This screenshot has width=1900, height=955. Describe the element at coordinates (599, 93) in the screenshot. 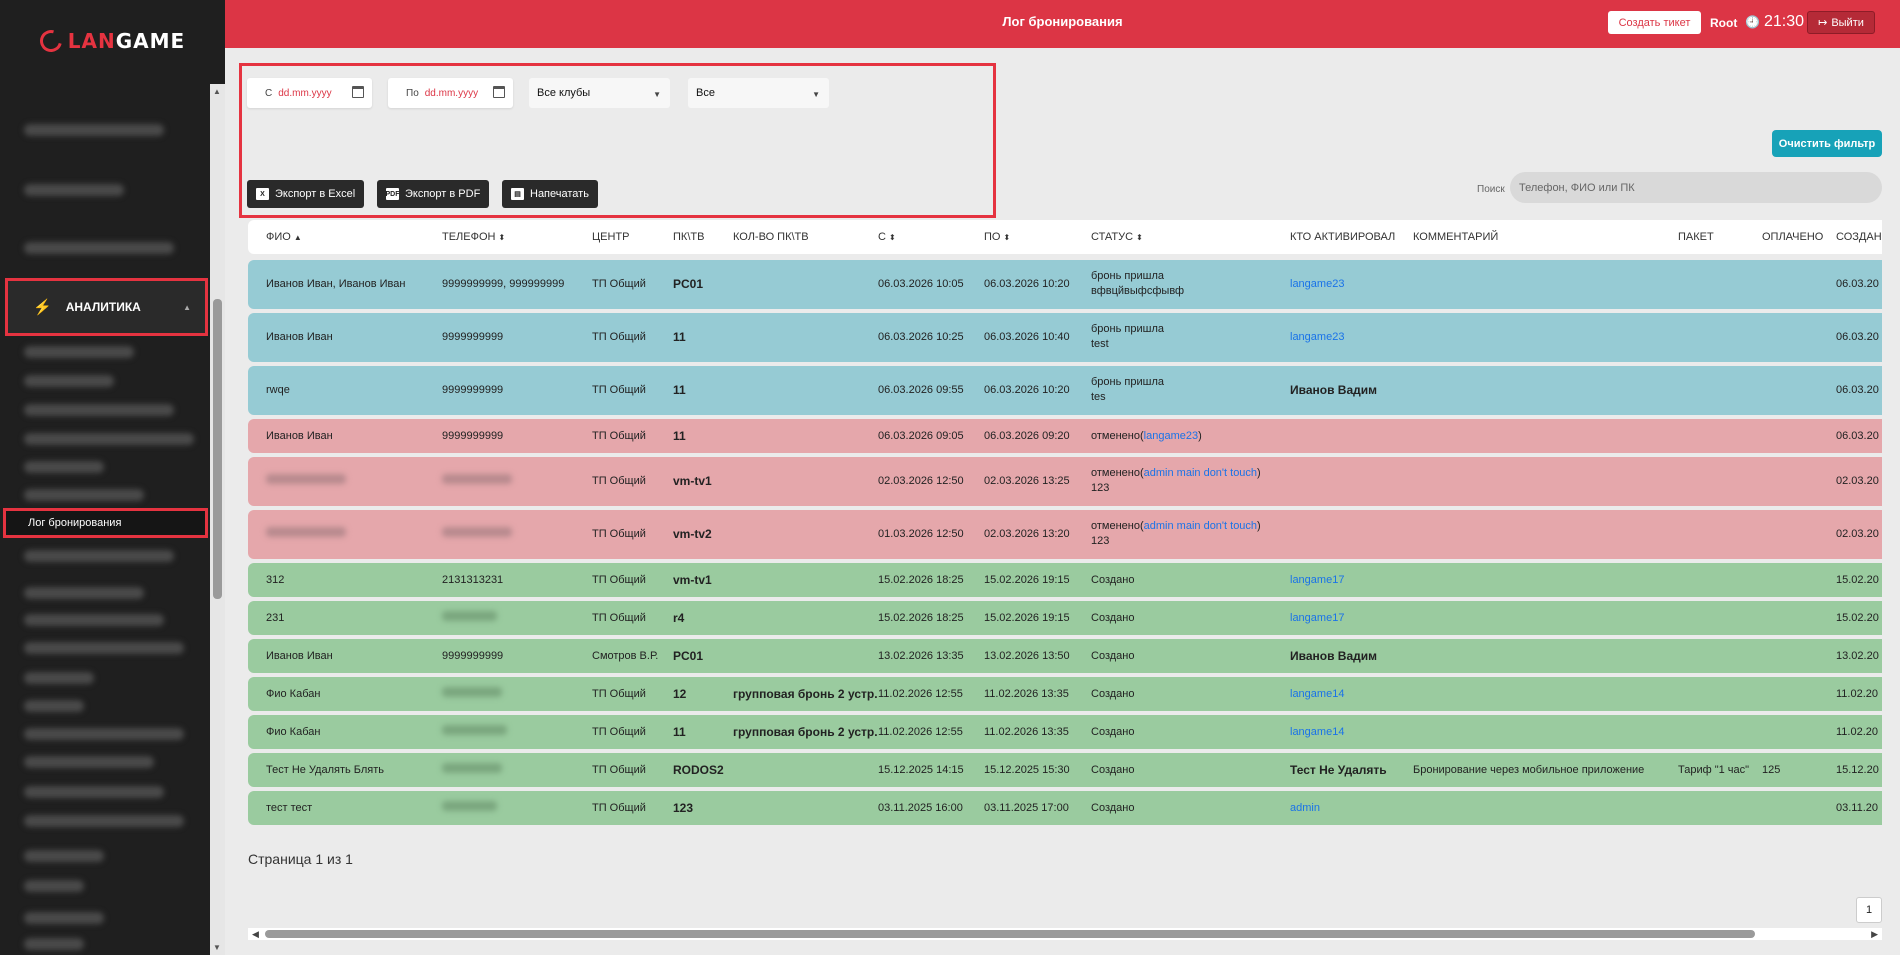

I see `clubs-select: Все клубы ▼` at that location.